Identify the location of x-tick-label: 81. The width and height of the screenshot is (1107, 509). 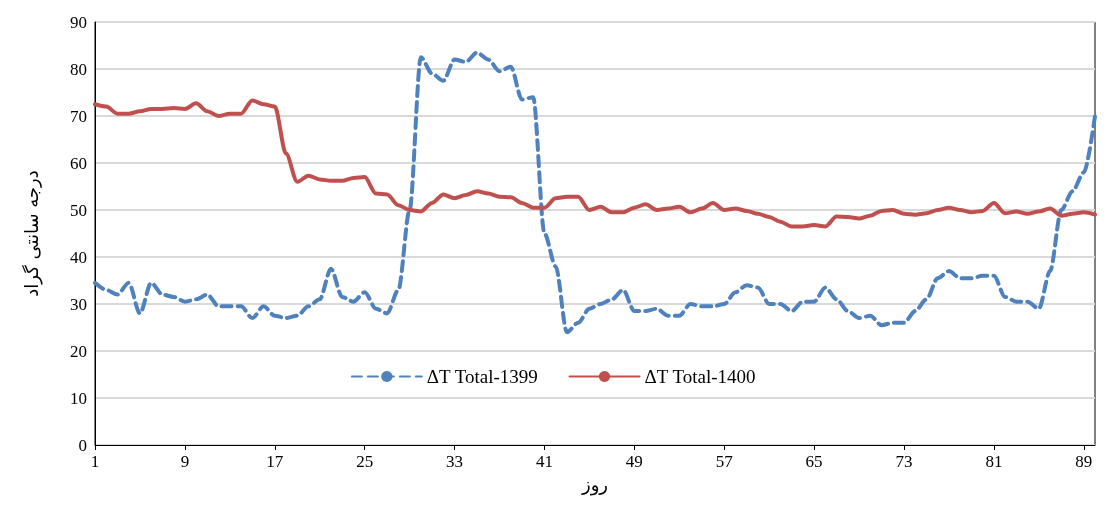
(994, 461).